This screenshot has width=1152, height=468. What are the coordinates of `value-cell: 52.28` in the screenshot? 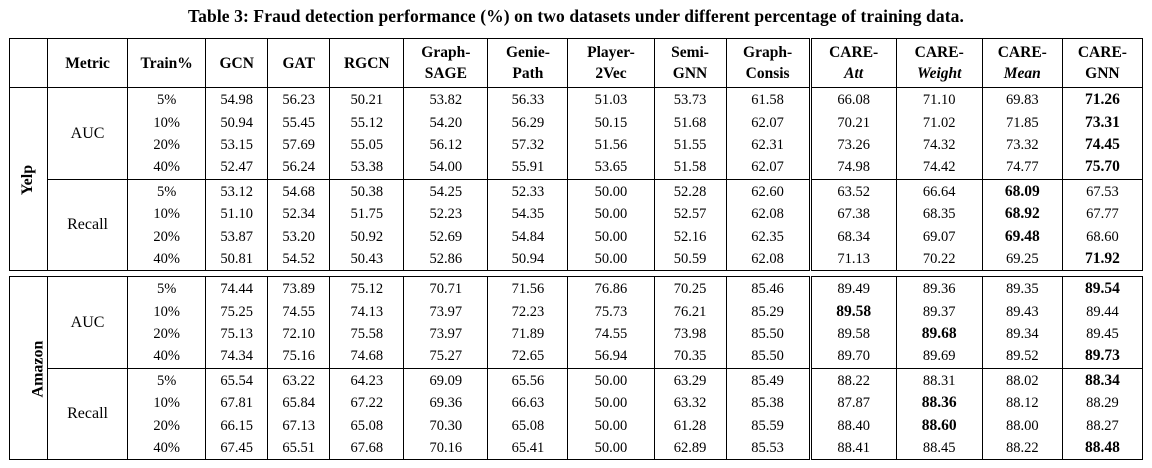 It's located at (690, 191).